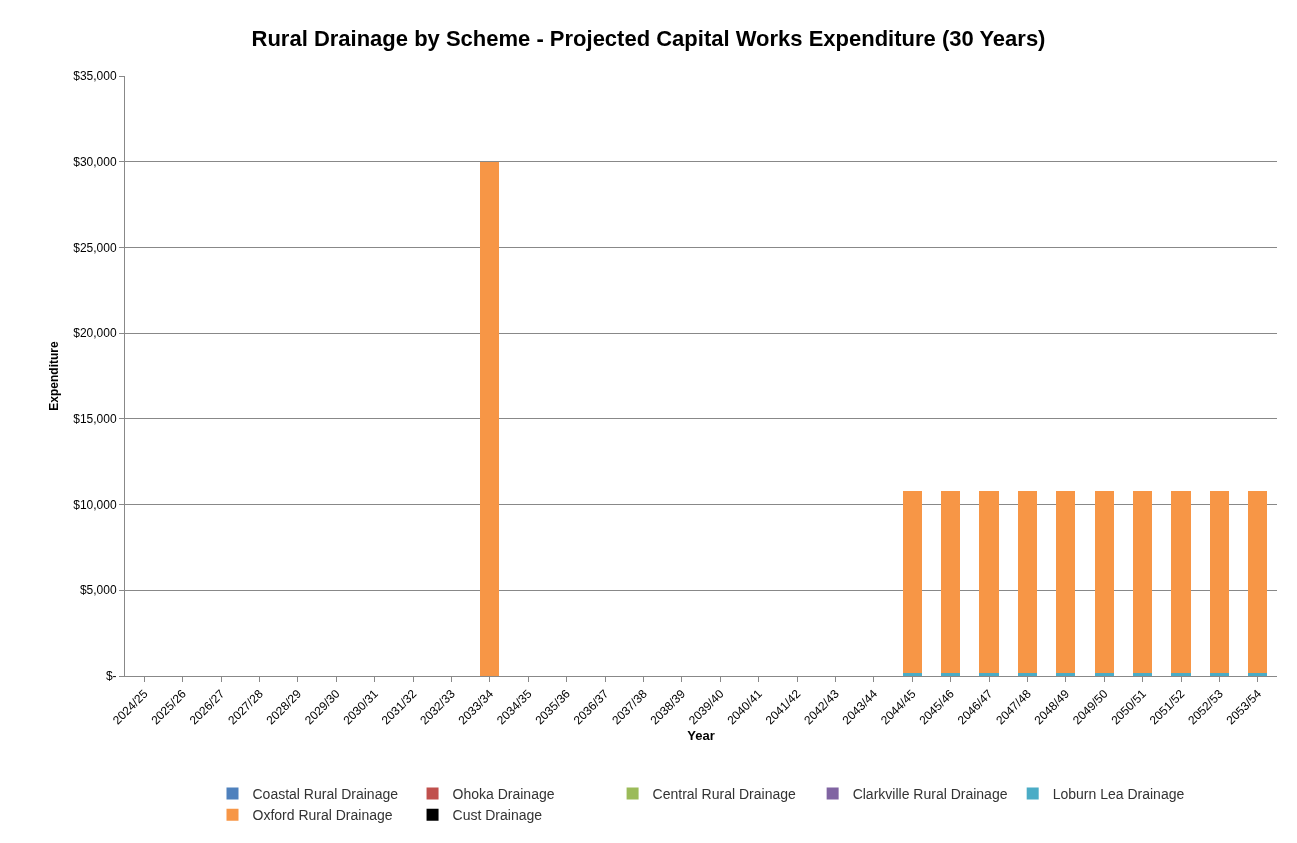 Image resolution: width=1297 pixels, height=843 pixels. I want to click on y-tick-label: $15,000, so click(95, 419).